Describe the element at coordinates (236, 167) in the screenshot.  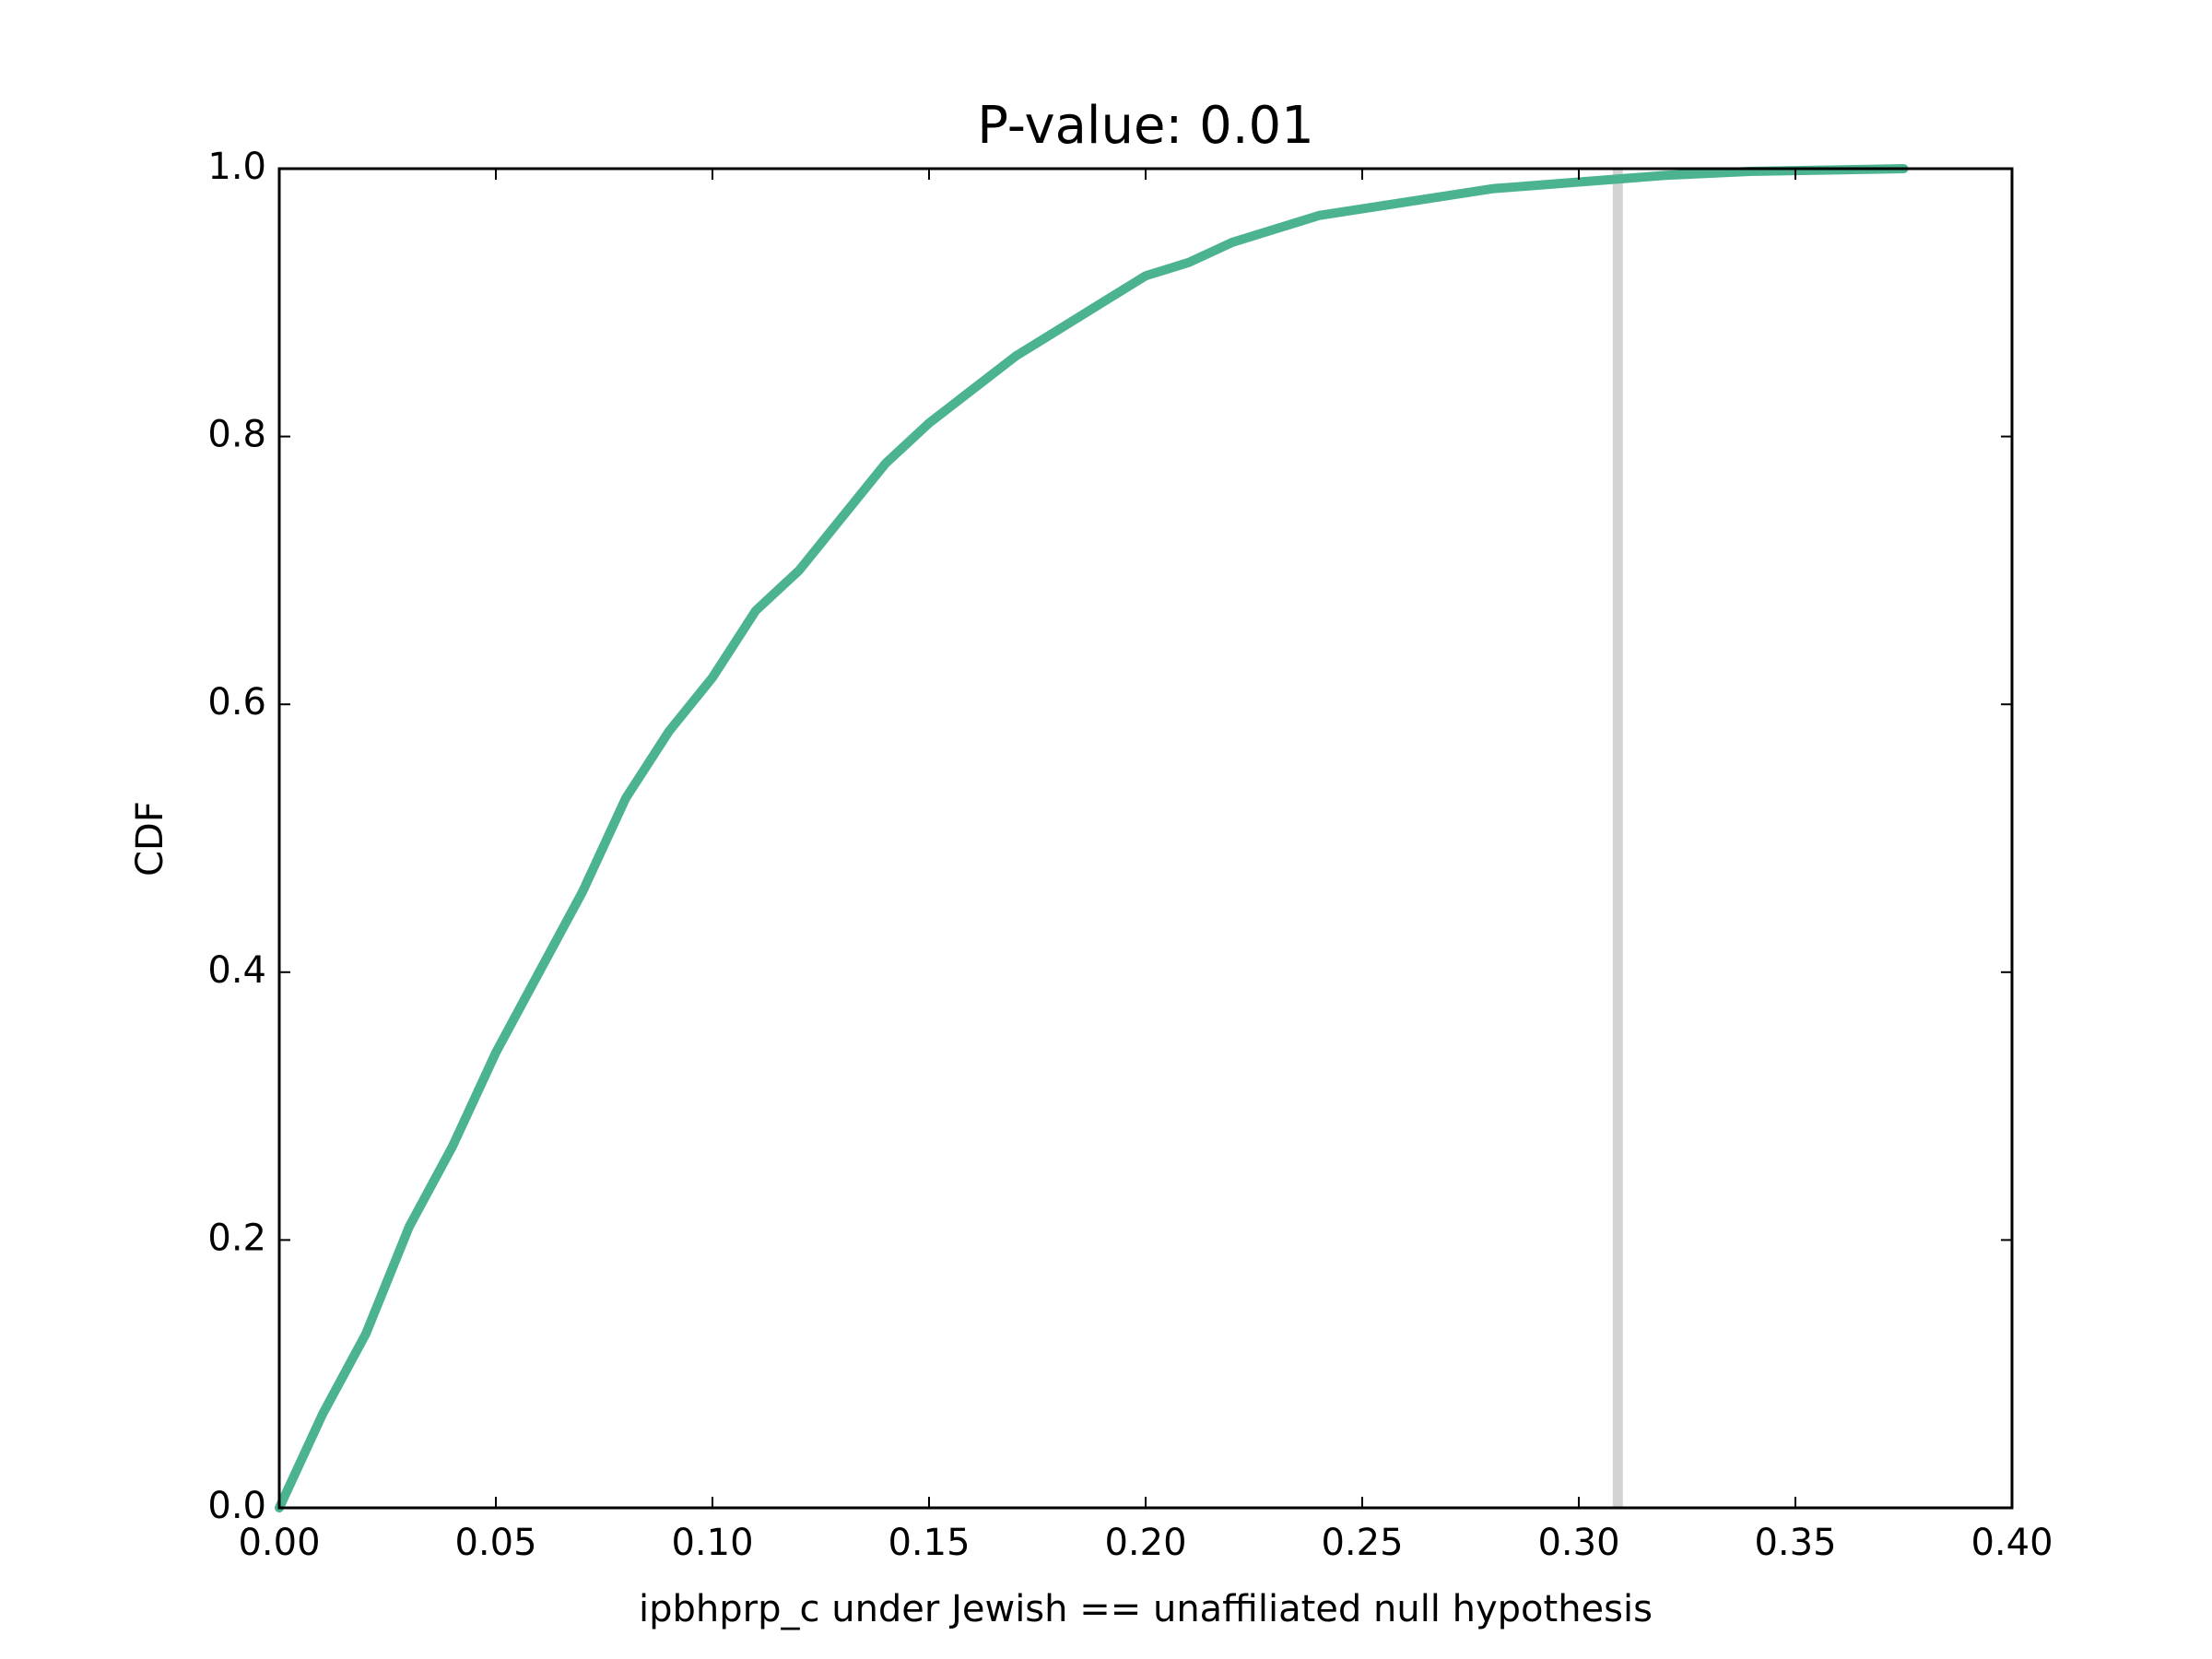
I see `y-tick-label: 1.0` at that location.